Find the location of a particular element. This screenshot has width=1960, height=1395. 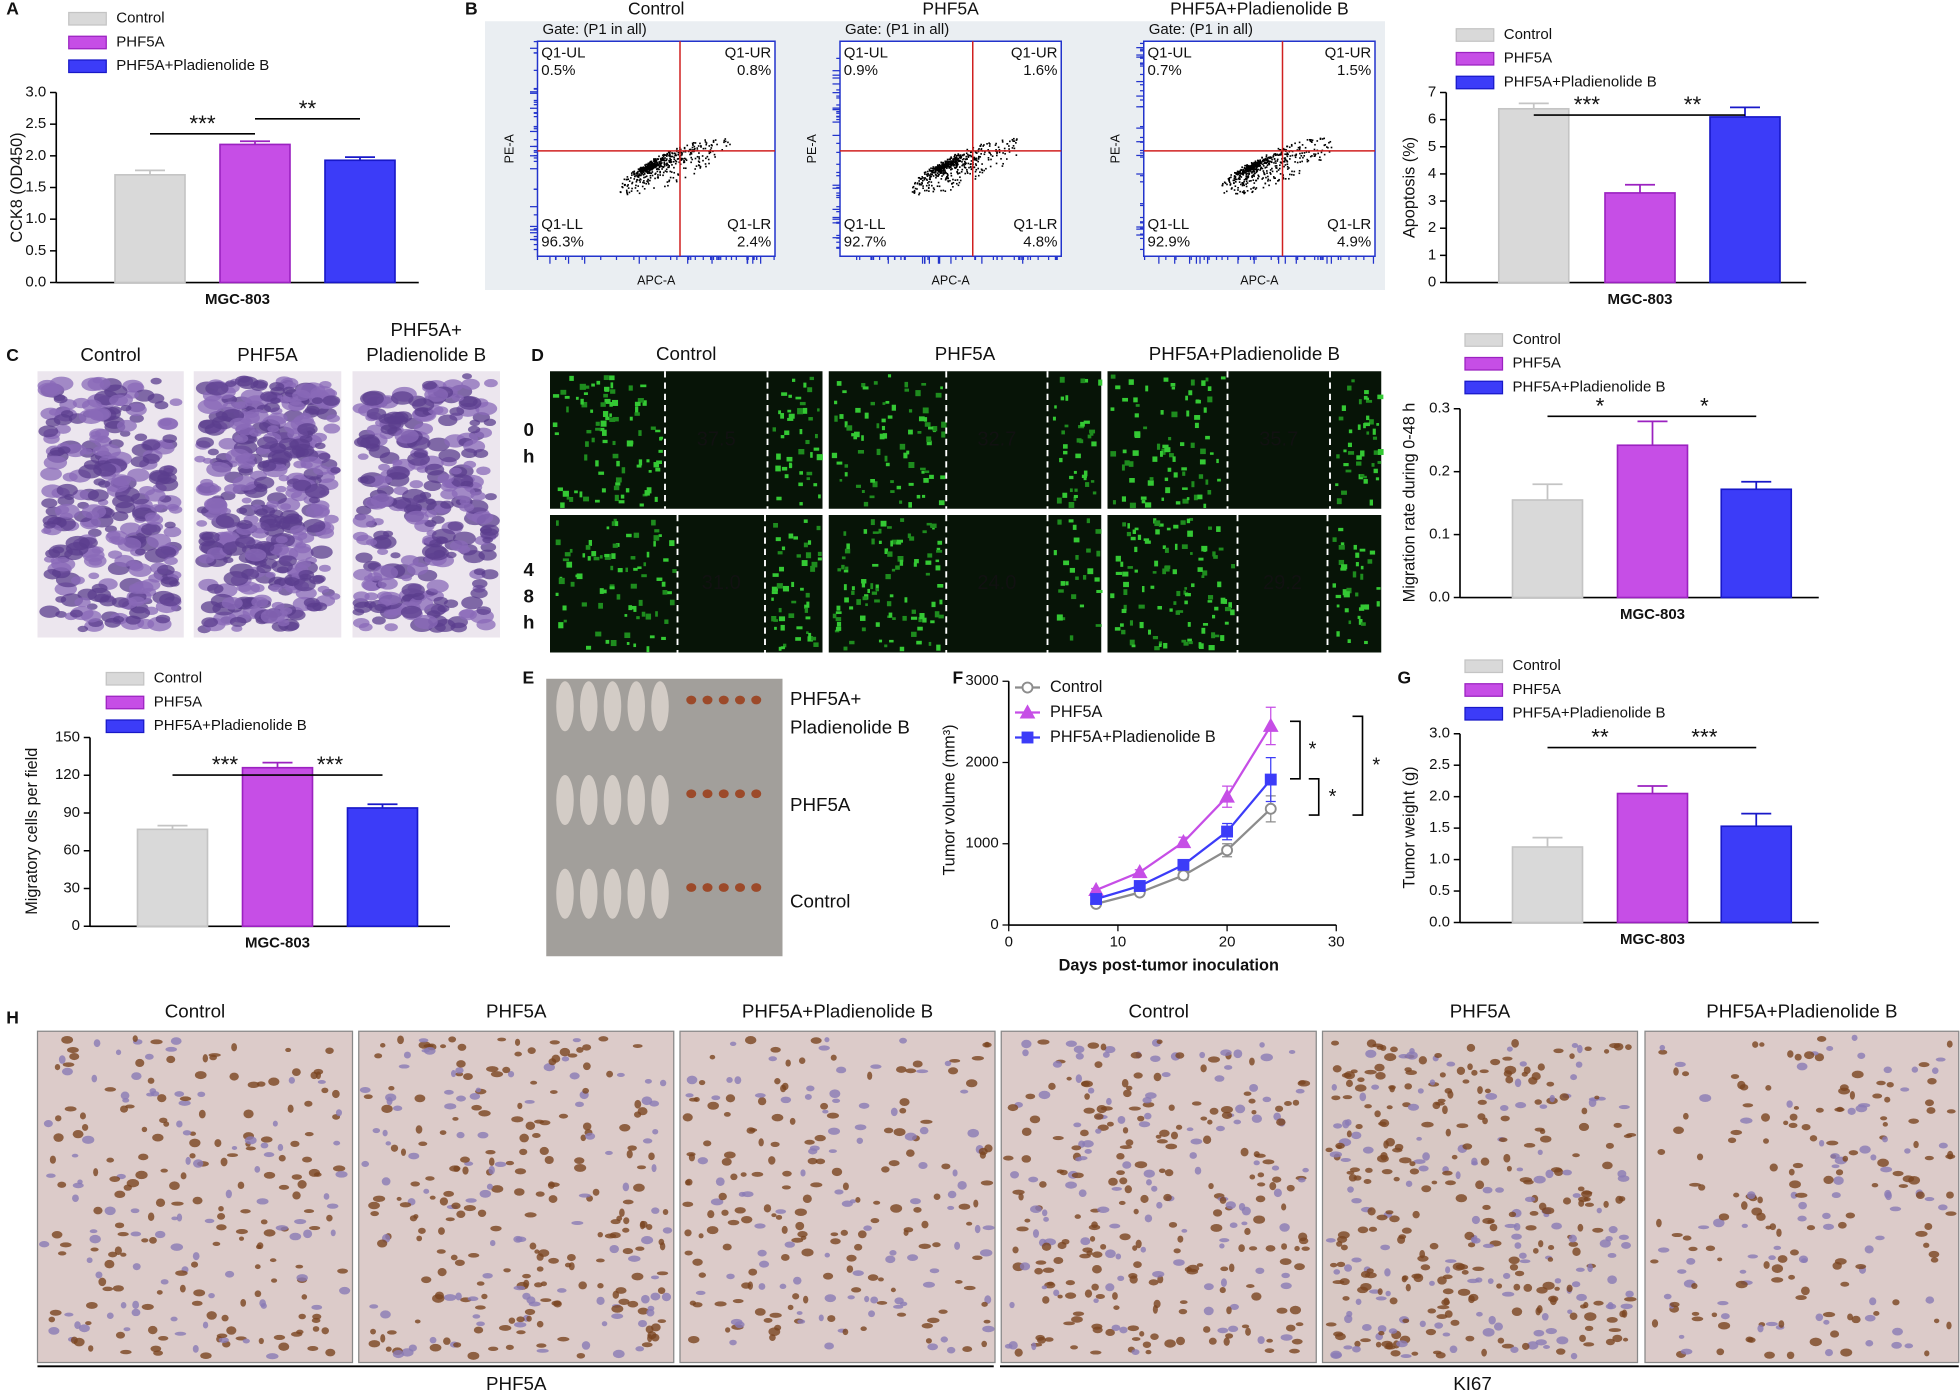

significance-label: *** is located at coordinates (1704, 737).